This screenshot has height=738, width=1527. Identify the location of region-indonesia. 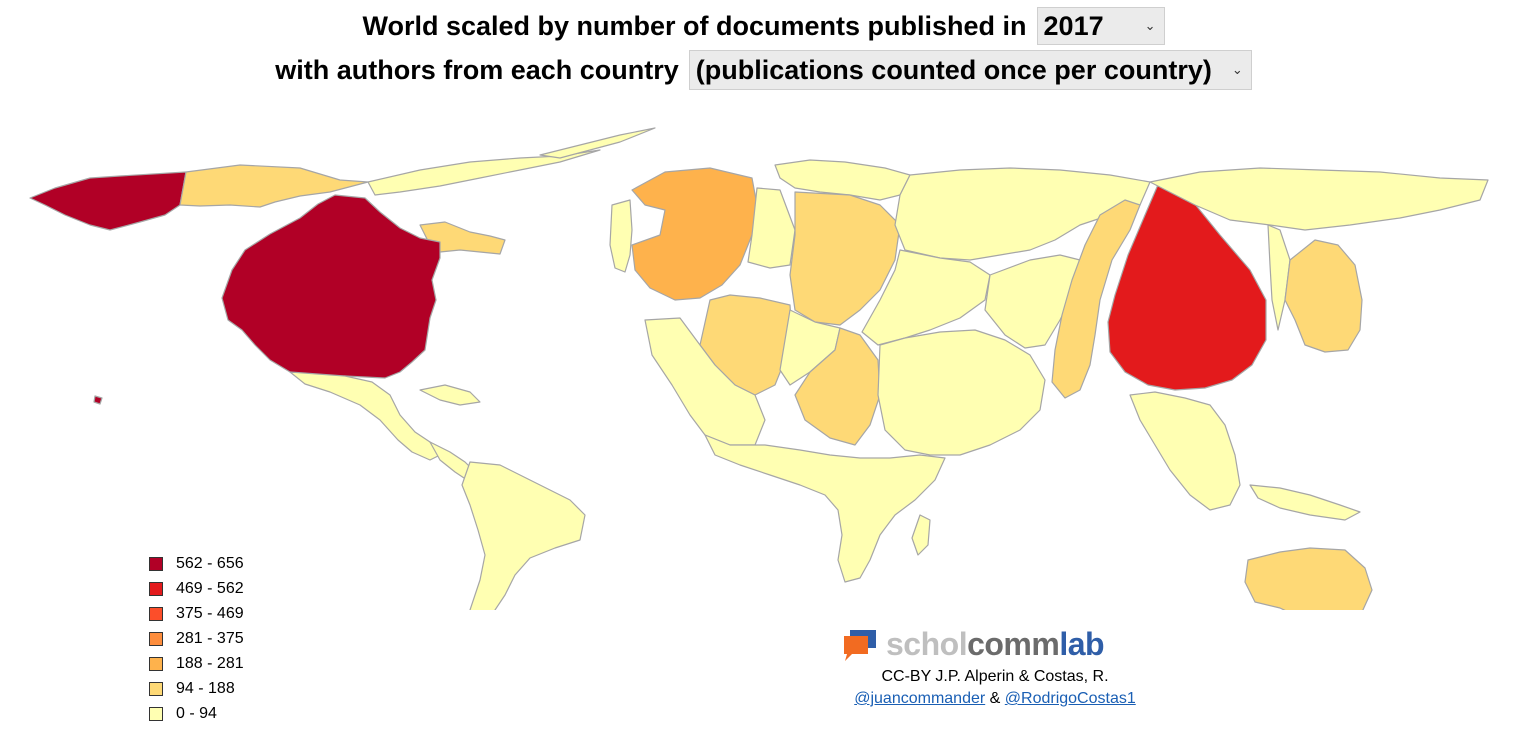
(1305, 502).